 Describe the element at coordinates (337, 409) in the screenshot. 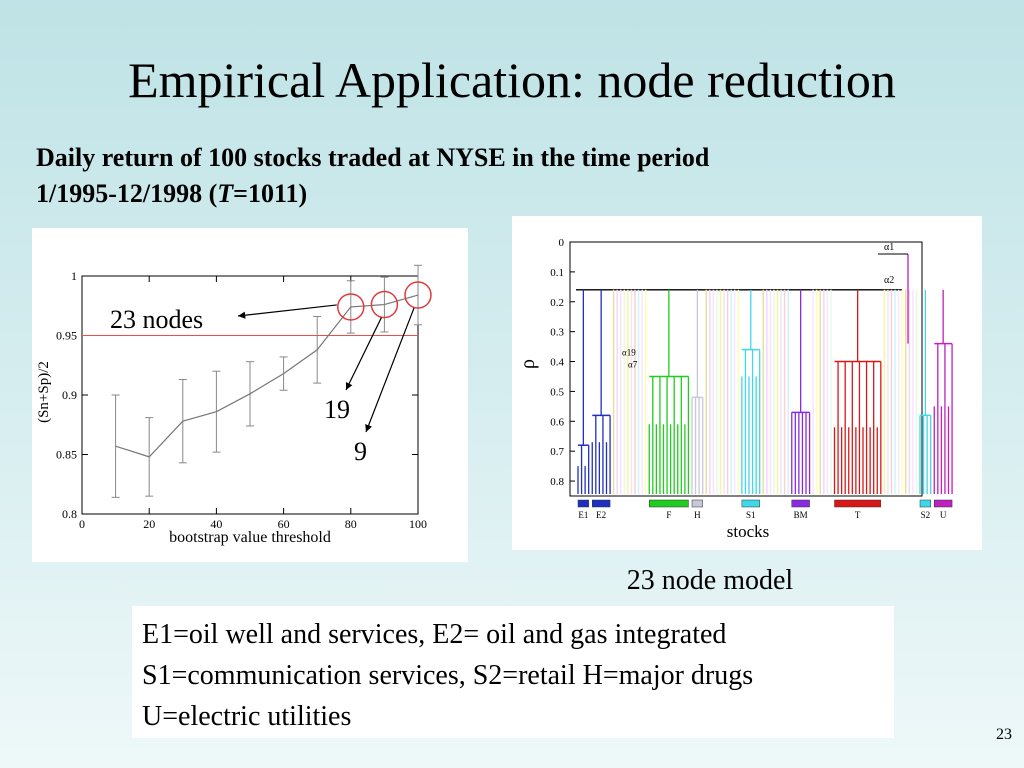

I see `annotation-label: 19` at that location.